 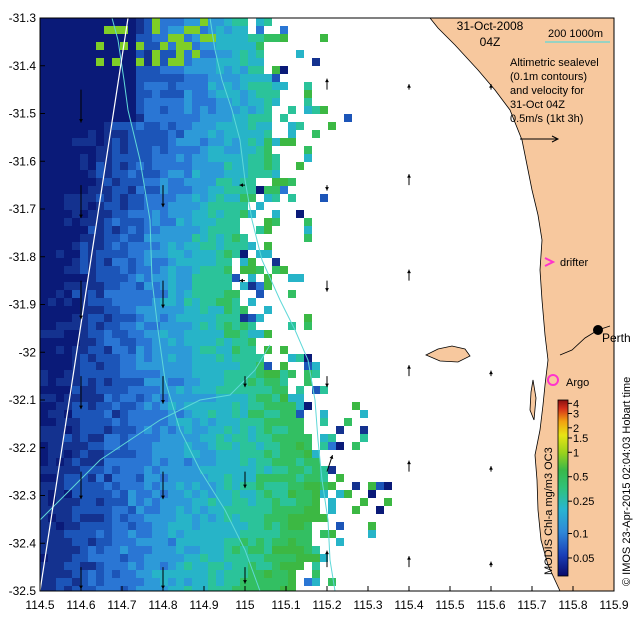 What do you see at coordinates (327, 84) in the screenshot?
I see `velocity-arrow` at bounding box center [327, 84].